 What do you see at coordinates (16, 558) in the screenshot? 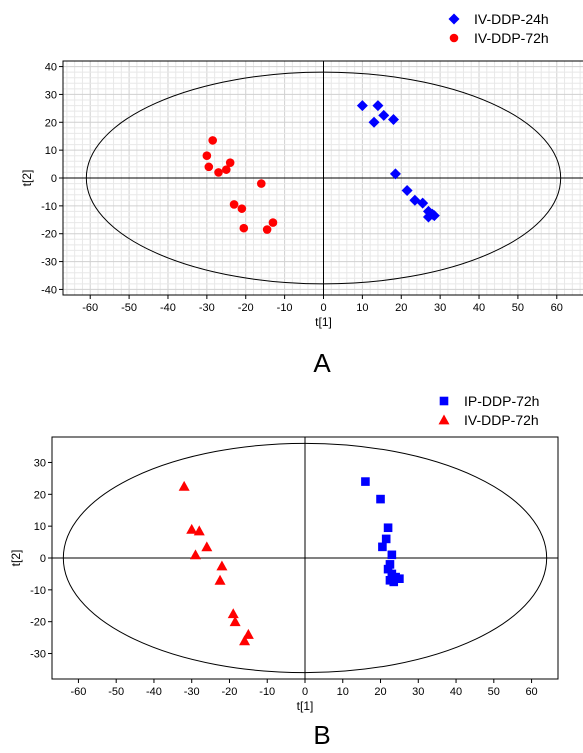
I see `y-axis-label: t[2]` at bounding box center [16, 558].